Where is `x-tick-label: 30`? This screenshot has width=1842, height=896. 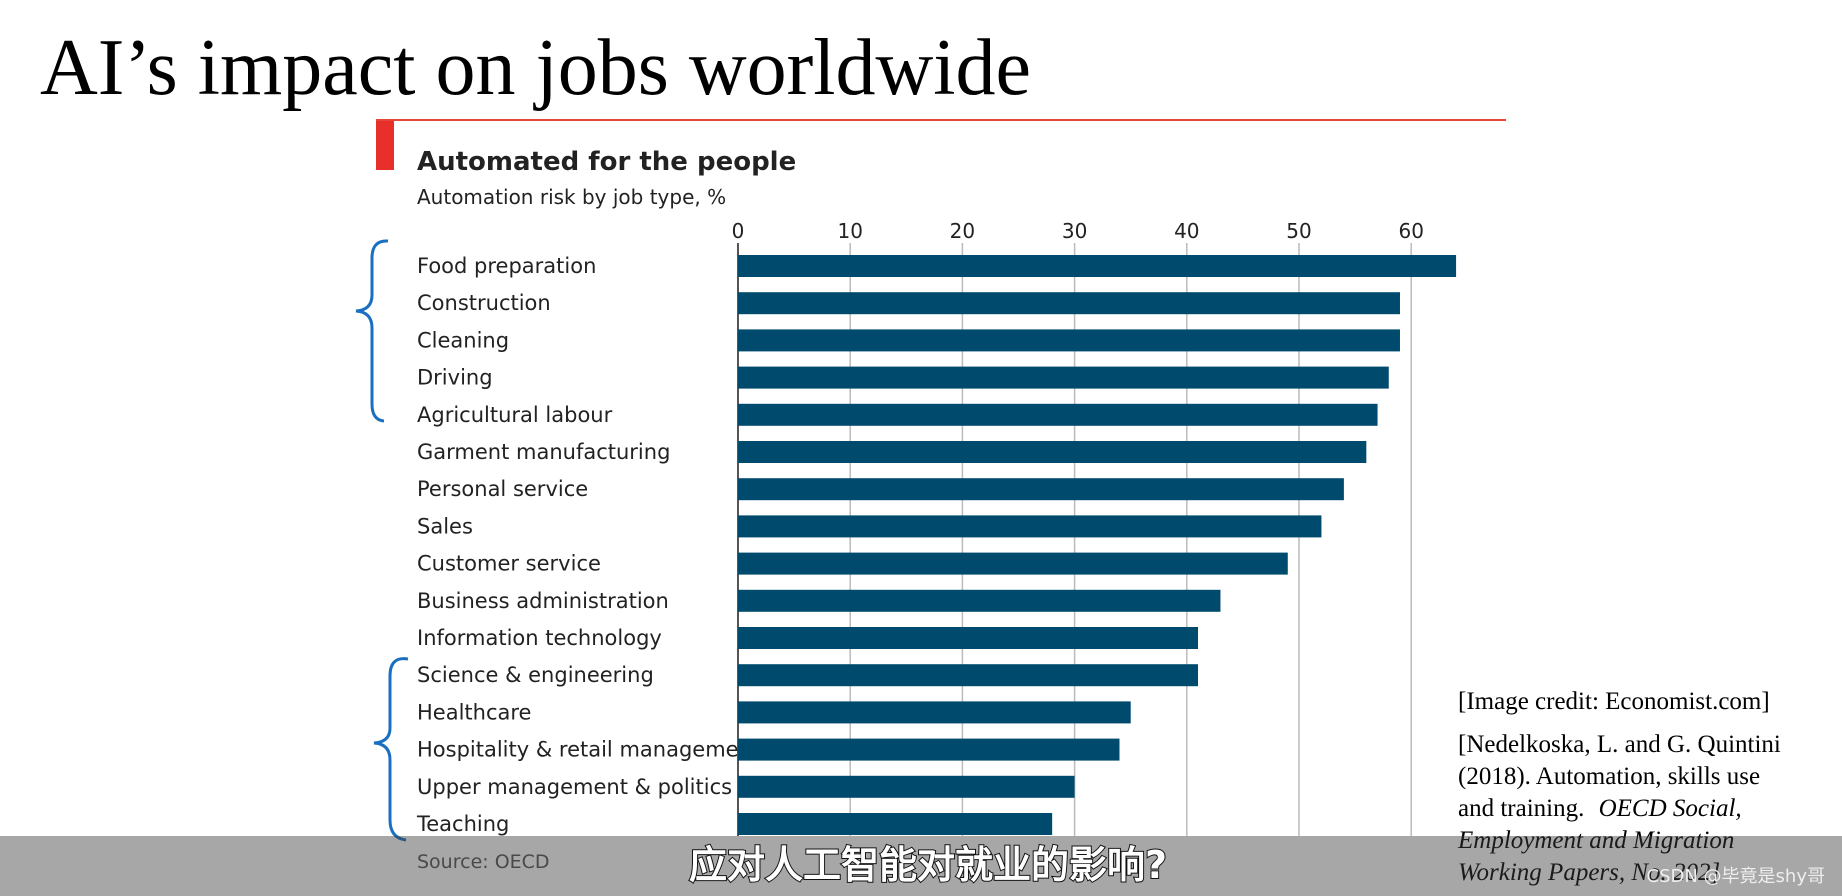
x-tick-label: 30 is located at coordinates (1074, 231).